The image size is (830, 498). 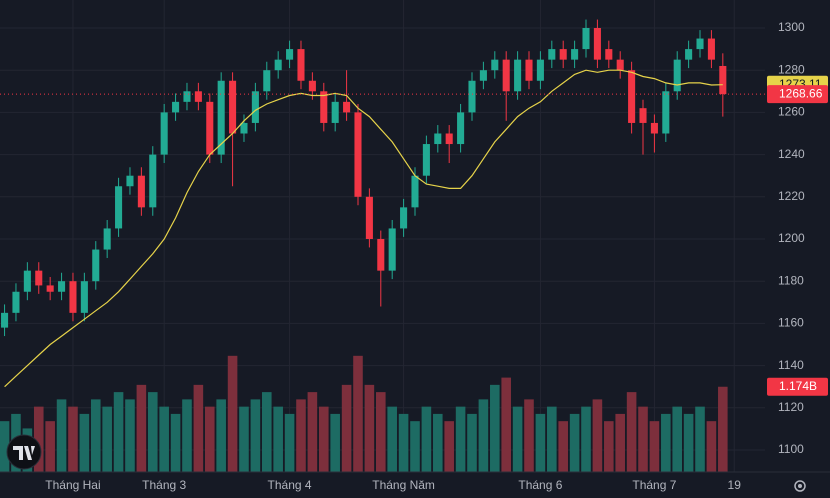 I want to click on y-tick-label: 1180, so click(x=791, y=280).